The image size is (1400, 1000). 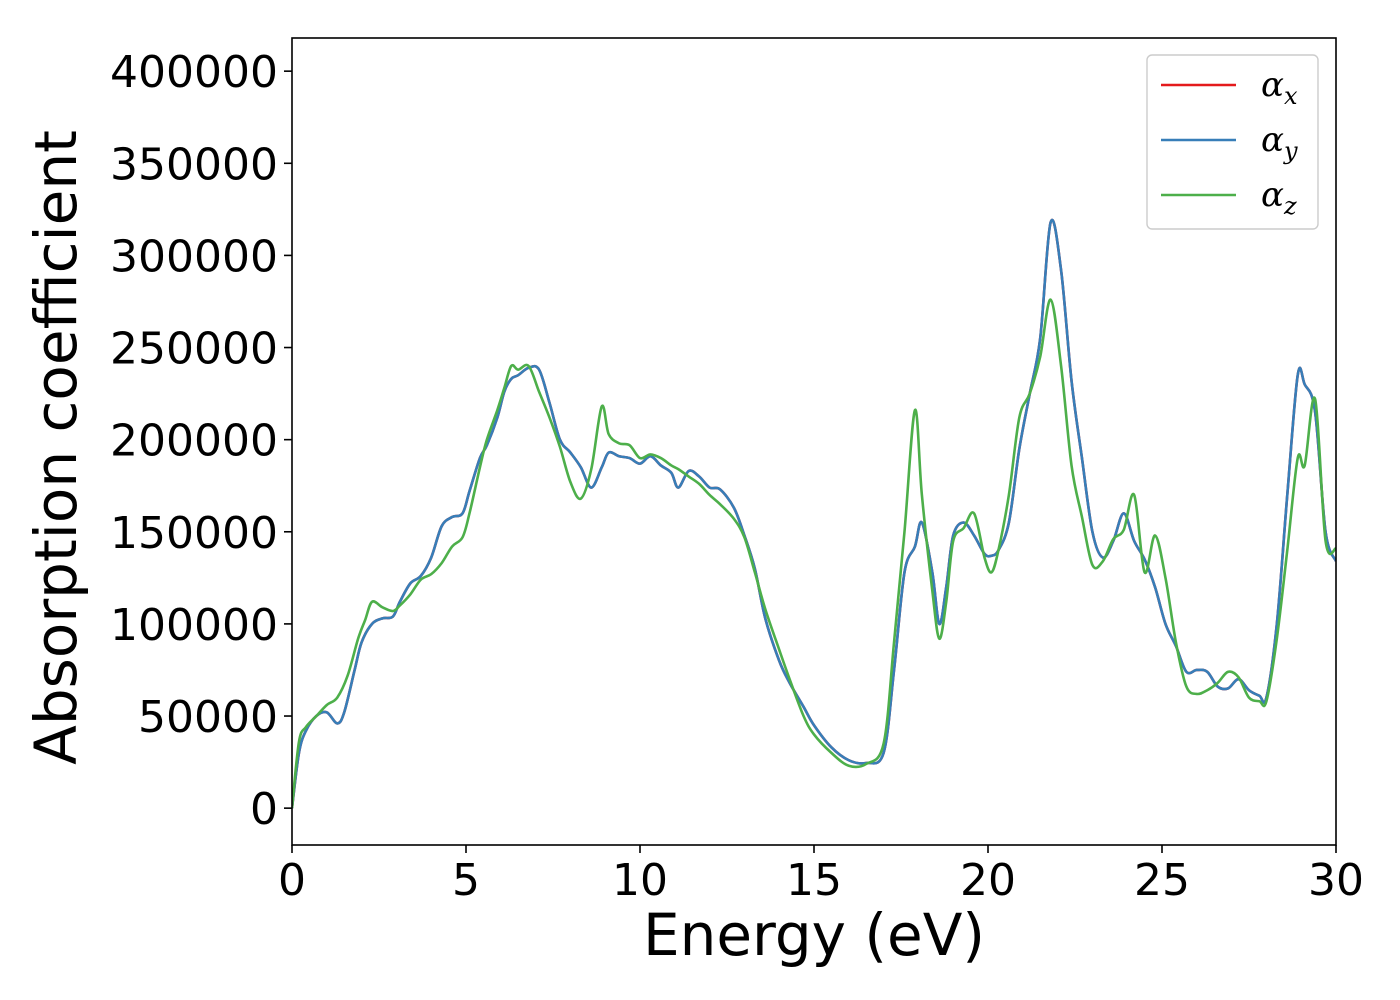 I want to click on y-tick-label: 350000, so click(x=194, y=164).